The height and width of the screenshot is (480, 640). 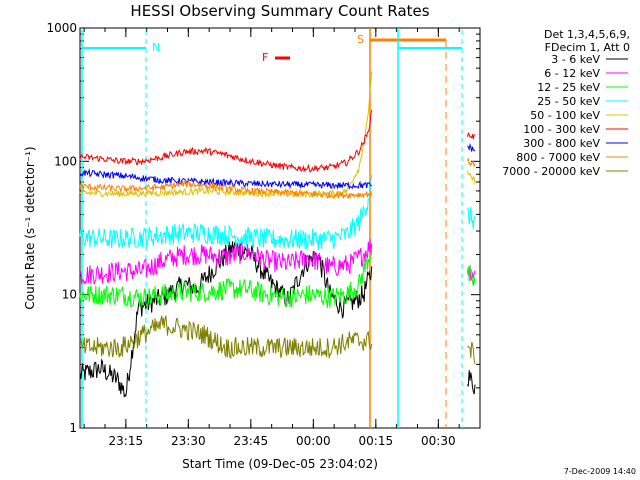 What do you see at coordinates (587, 47) in the screenshot?
I see `legend-header: FDecim 1, Att 0` at bounding box center [587, 47].